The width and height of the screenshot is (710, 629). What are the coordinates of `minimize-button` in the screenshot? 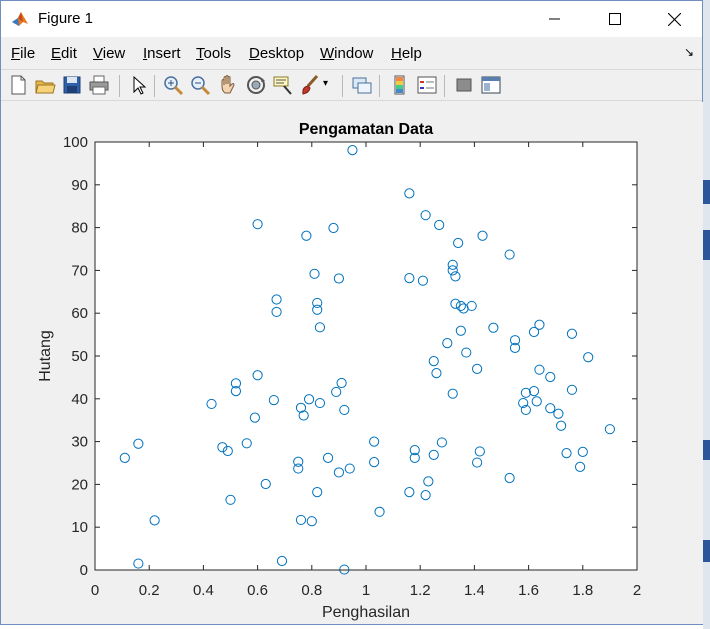 It's located at (555, 19).